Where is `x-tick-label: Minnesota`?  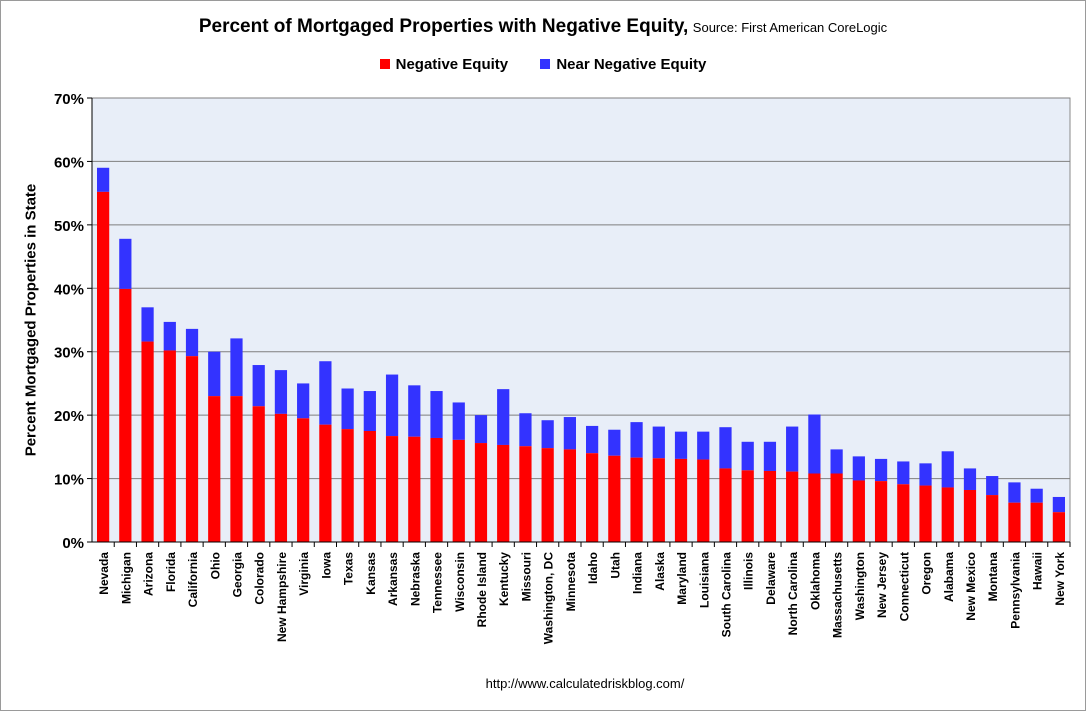
x-tick-label: Minnesota is located at coordinates (571, 582).